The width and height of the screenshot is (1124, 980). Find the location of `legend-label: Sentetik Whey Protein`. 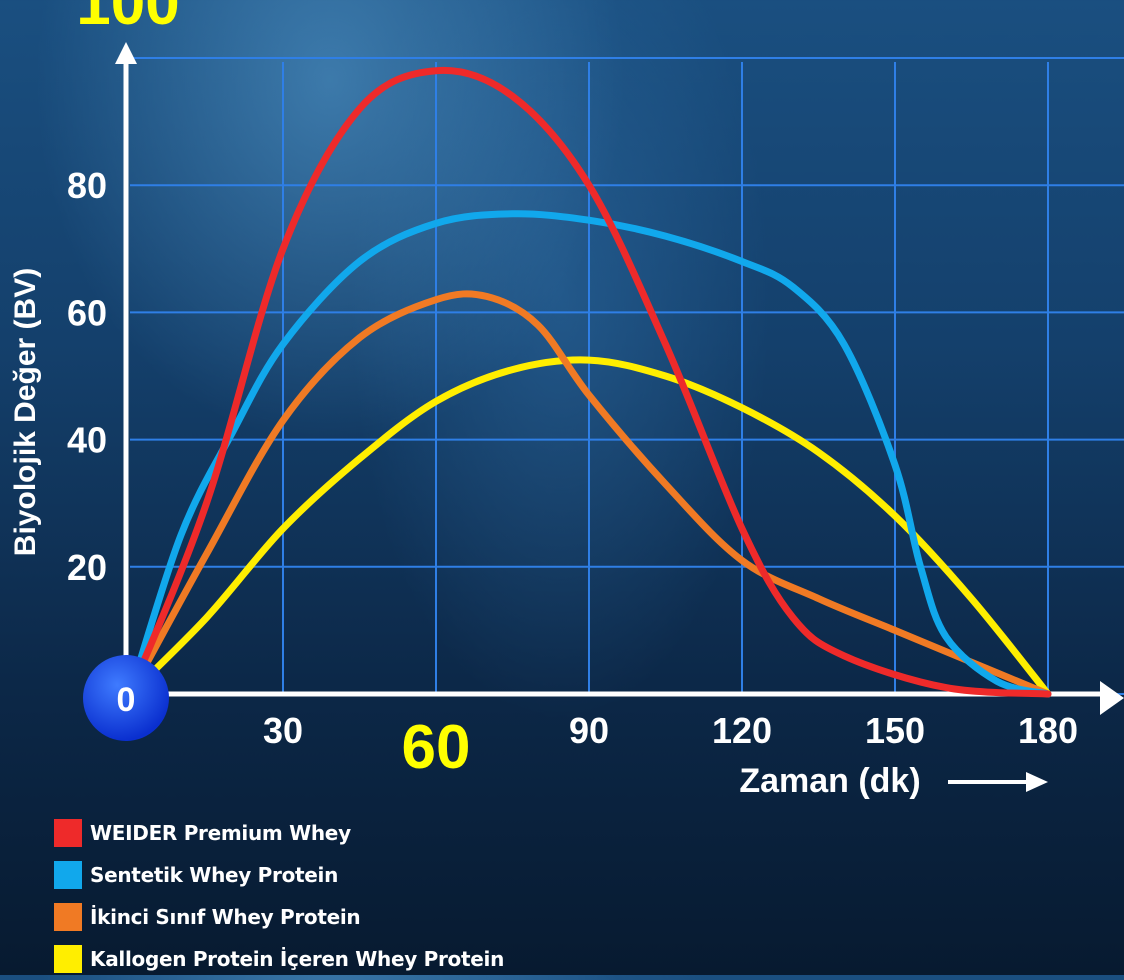

legend-label: Sentetik Whey Protein is located at coordinates (214, 875).